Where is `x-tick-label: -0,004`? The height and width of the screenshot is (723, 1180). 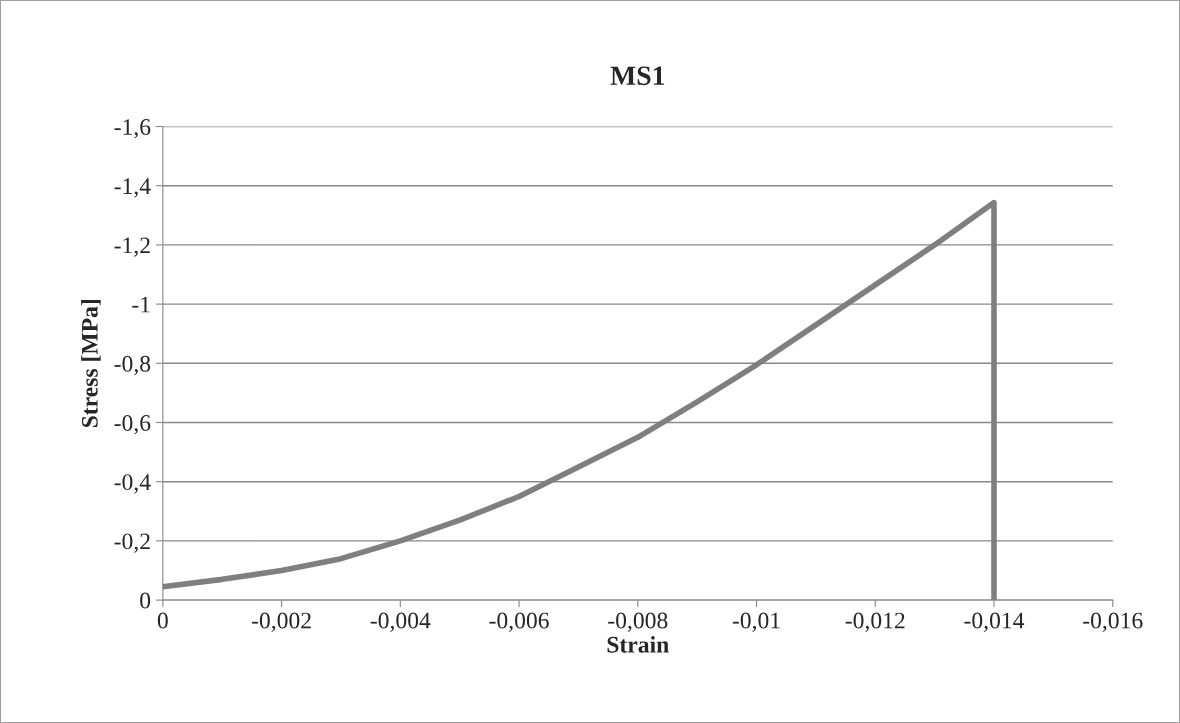 x-tick-label: -0,004 is located at coordinates (400, 622).